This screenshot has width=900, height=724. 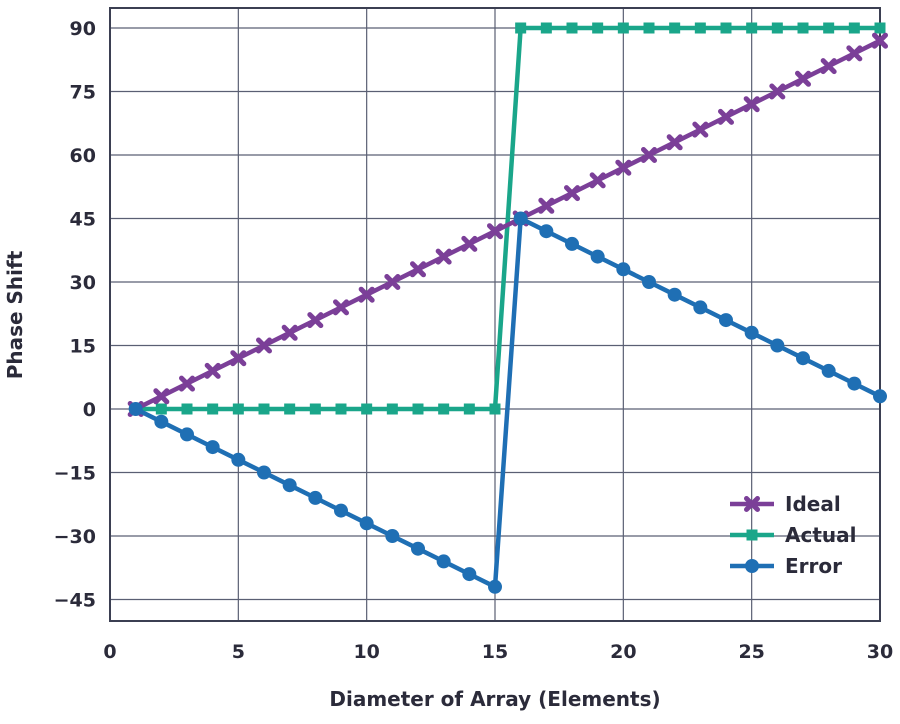 I want to click on x-tick-label: 5, so click(x=238, y=652).